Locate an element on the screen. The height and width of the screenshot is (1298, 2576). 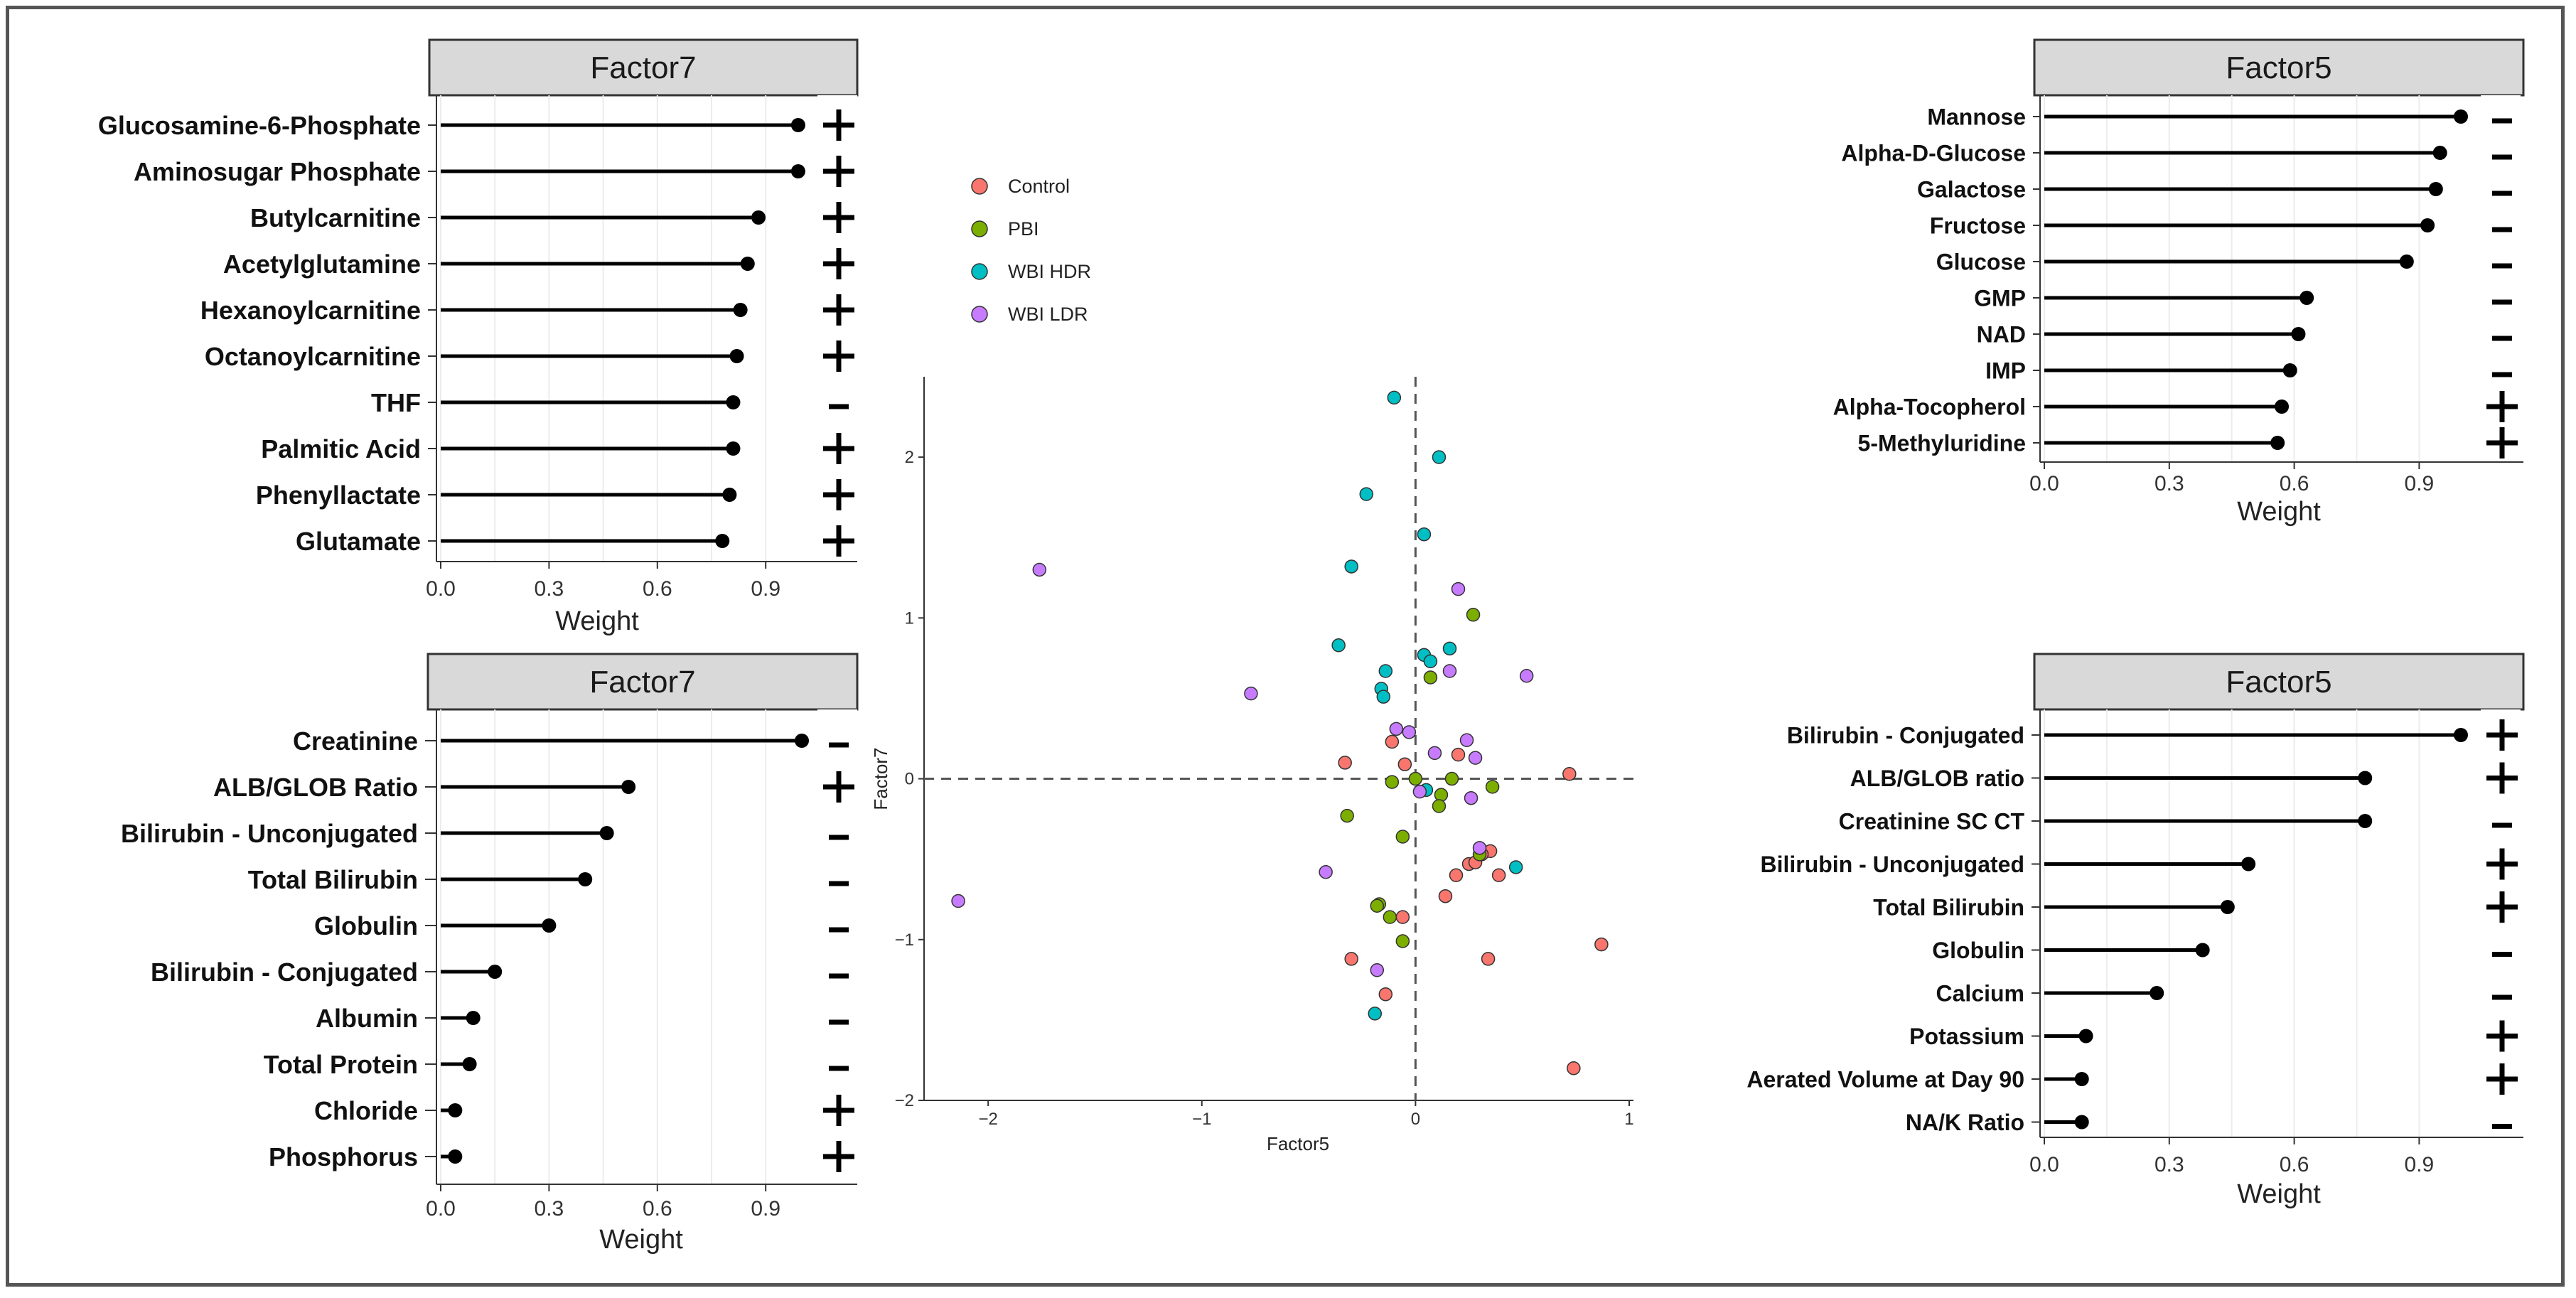
item-label: Potassium is located at coordinates (1966, 1036).